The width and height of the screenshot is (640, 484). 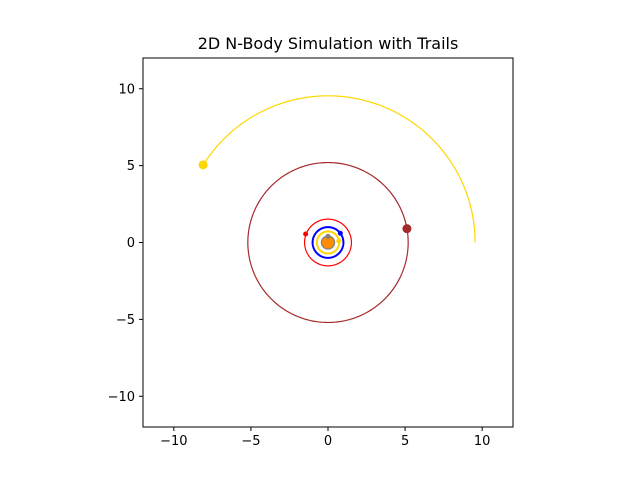 What do you see at coordinates (173, 441) in the screenshot?
I see `x-tick-label: −10` at bounding box center [173, 441].